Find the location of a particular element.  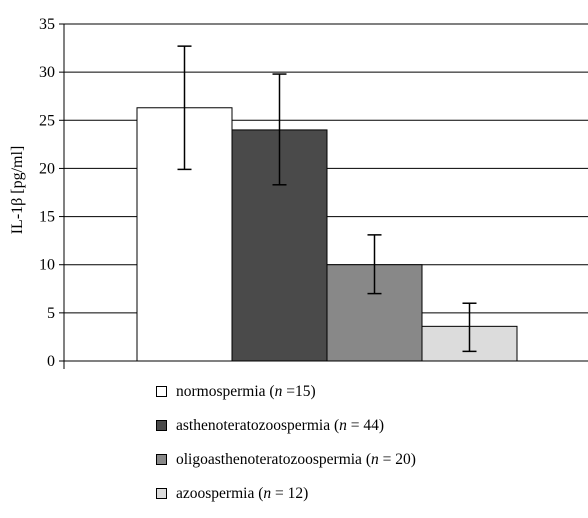

y-tick-label: 25 is located at coordinates (47, 120).